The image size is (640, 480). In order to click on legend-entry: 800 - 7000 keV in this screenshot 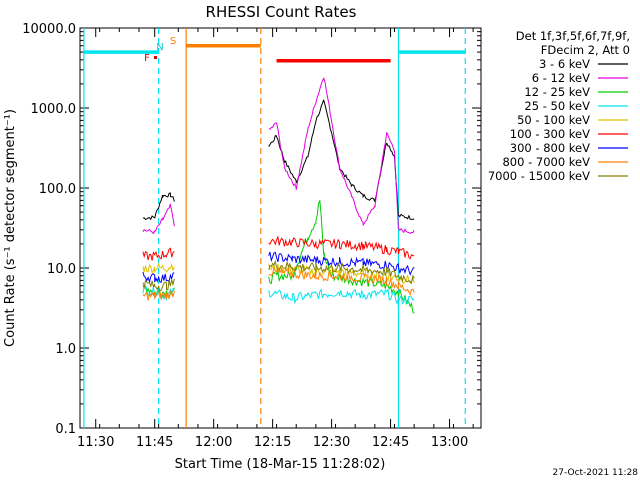, I will do `click(546, 162)`.